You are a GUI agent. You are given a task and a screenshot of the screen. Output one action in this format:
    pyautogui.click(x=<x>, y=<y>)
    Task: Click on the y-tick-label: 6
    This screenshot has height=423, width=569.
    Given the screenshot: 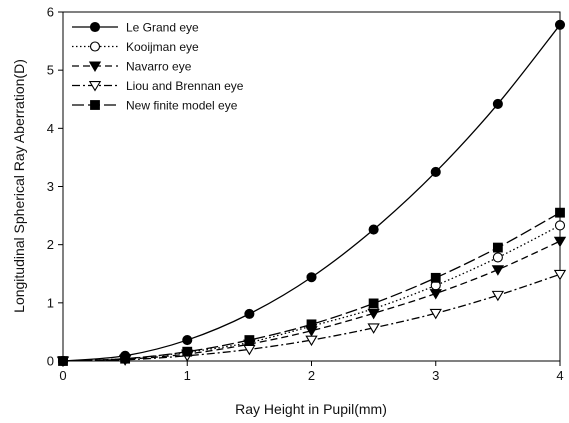 What is the action you would take?
    pyautogui.click(x=50, y=12)
    